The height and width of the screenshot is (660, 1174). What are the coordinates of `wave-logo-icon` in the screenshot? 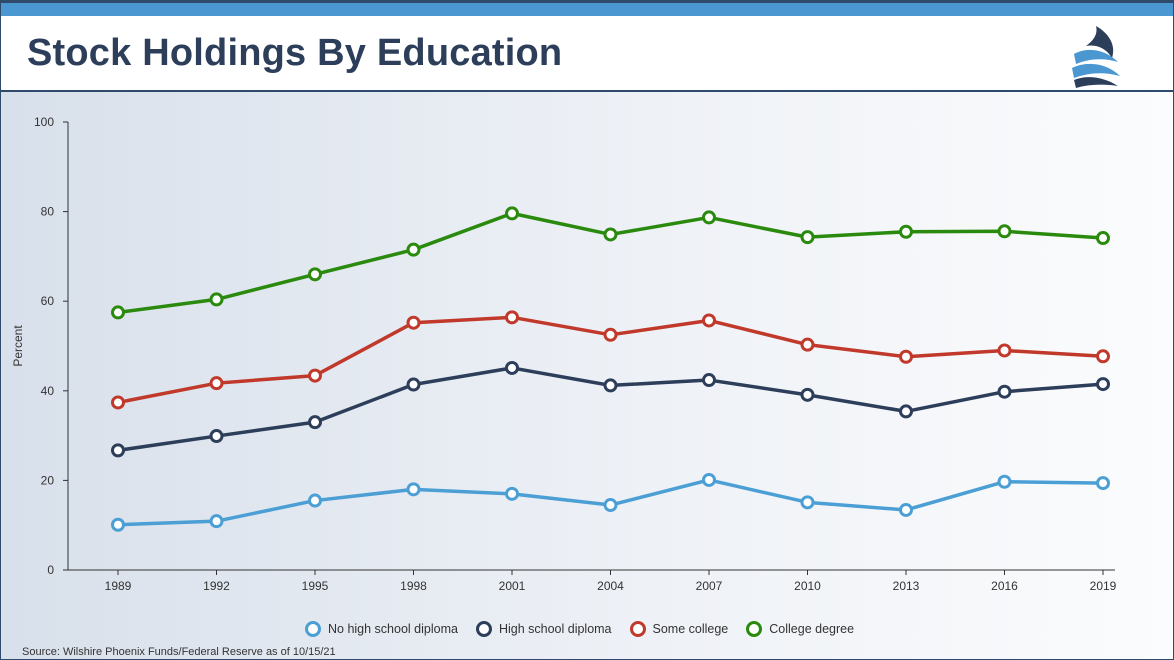 It's located at (1096, 57).